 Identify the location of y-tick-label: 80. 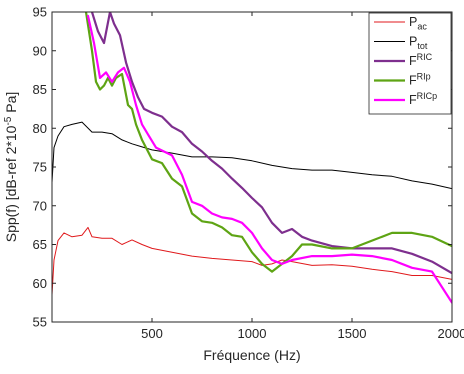
(40, 128).